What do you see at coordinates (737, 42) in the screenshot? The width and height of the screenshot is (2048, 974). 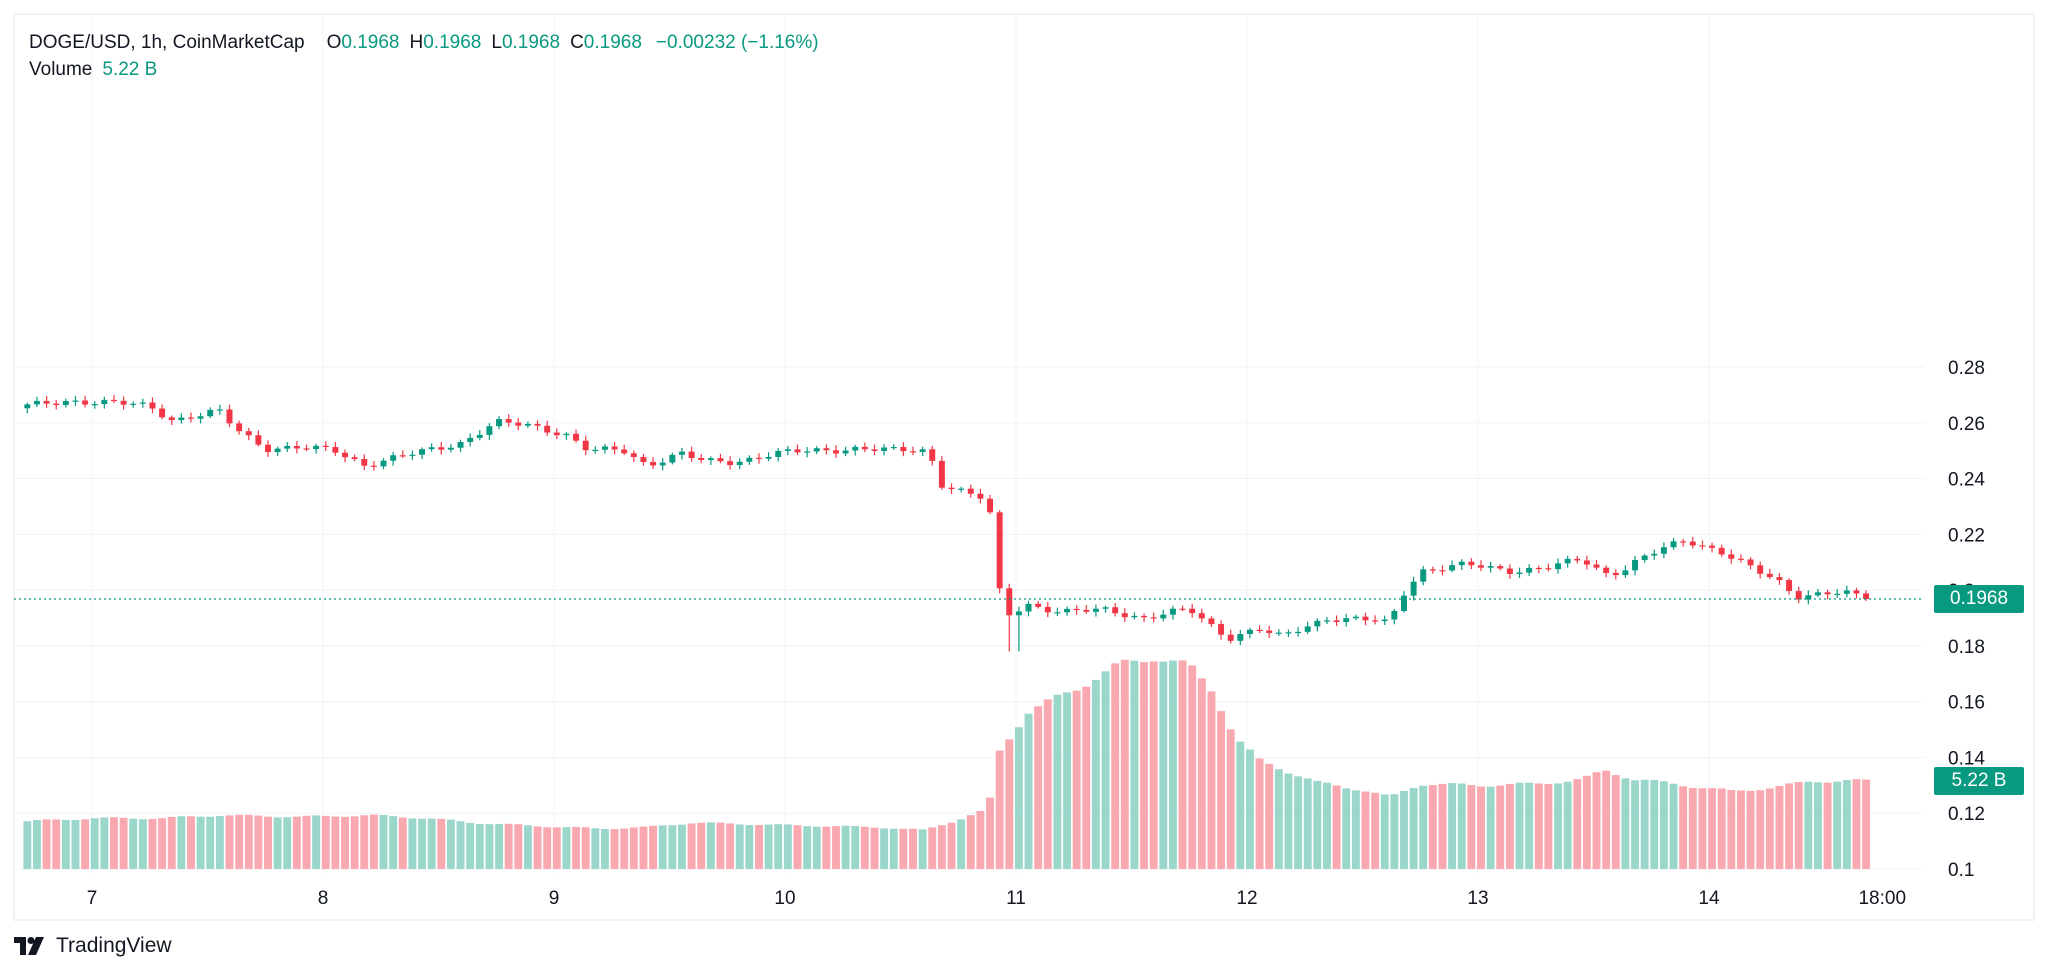 I see `change-value: −0.00232 (−1.16%)` at bounding box center [737, 42].